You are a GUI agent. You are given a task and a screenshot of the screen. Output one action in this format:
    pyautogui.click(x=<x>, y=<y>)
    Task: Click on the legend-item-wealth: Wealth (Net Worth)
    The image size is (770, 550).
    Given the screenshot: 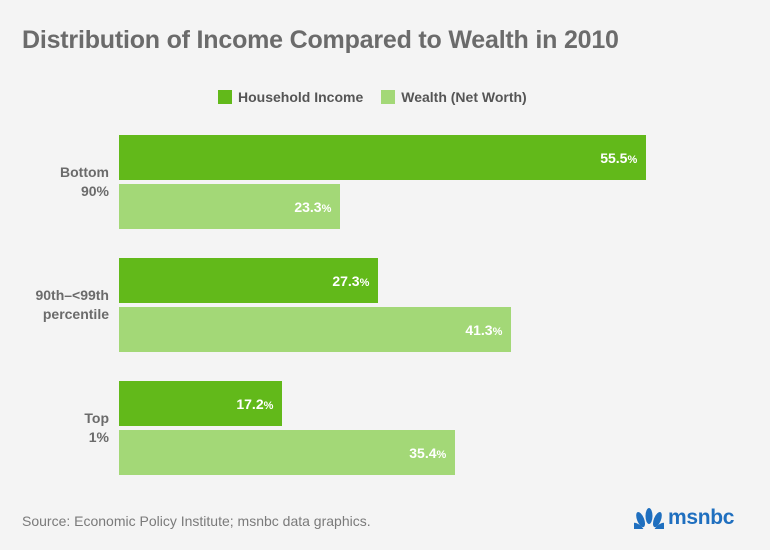 What is the action you would take?
    pyautogui.click(x=454, y=97)
    